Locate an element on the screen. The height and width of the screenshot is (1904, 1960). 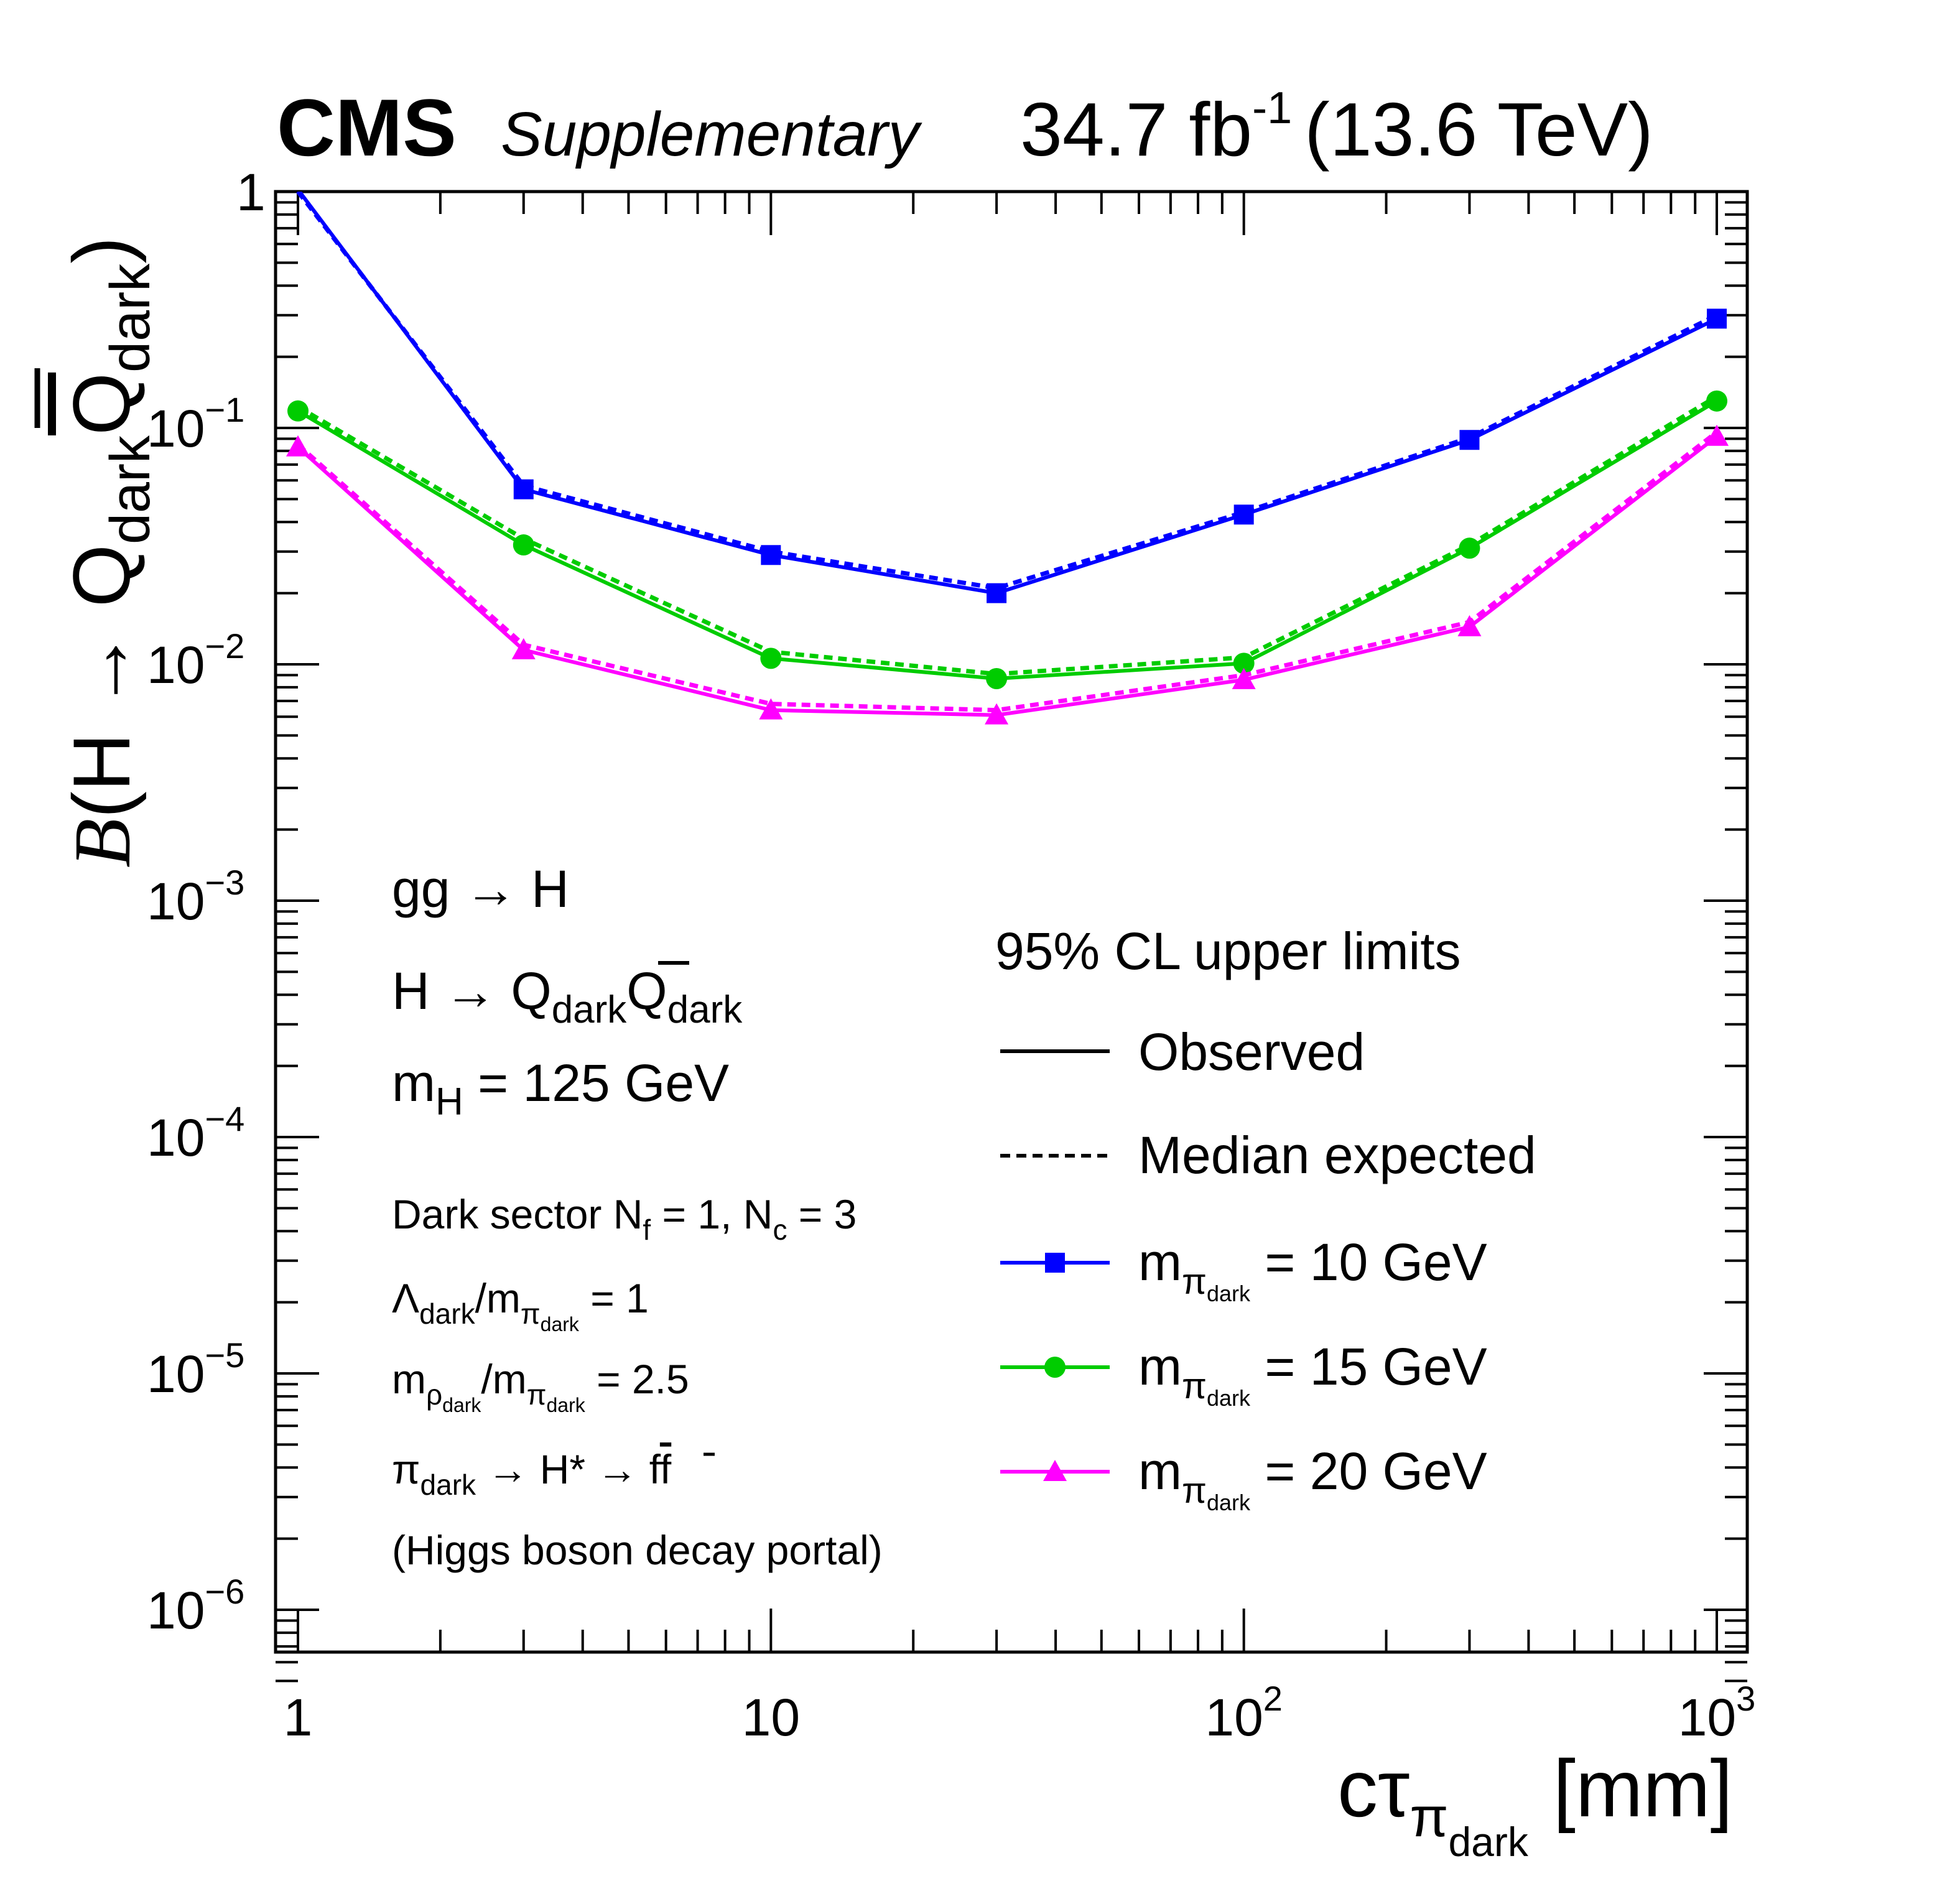
decay-label: H → QdarkQdark is located at coordinates (567, 996).